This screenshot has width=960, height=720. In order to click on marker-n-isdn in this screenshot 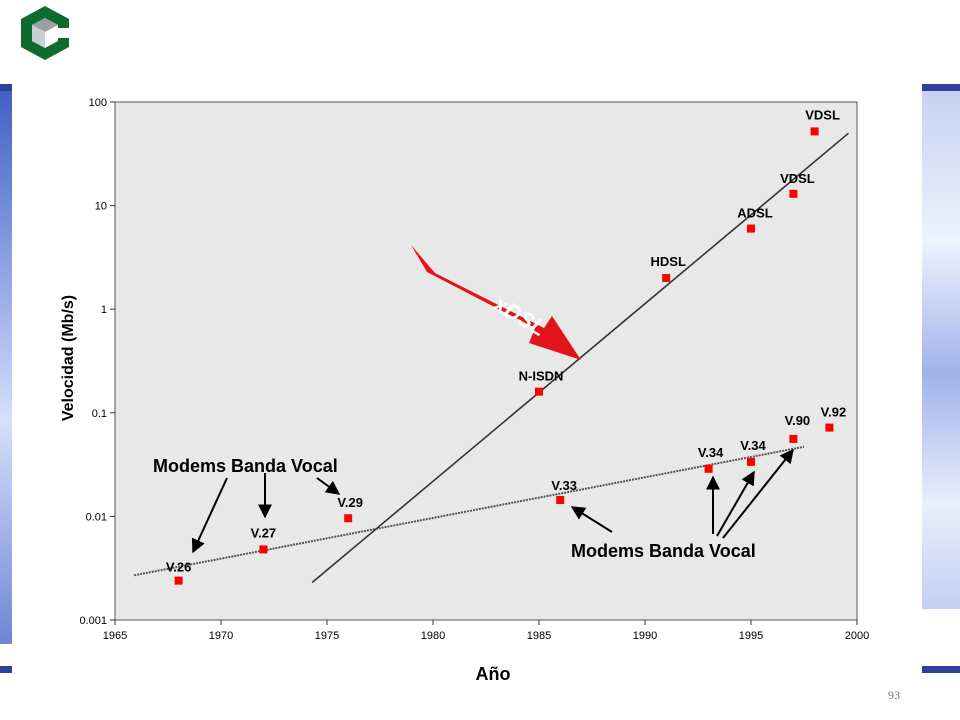, I will do `click(539, 391)`.